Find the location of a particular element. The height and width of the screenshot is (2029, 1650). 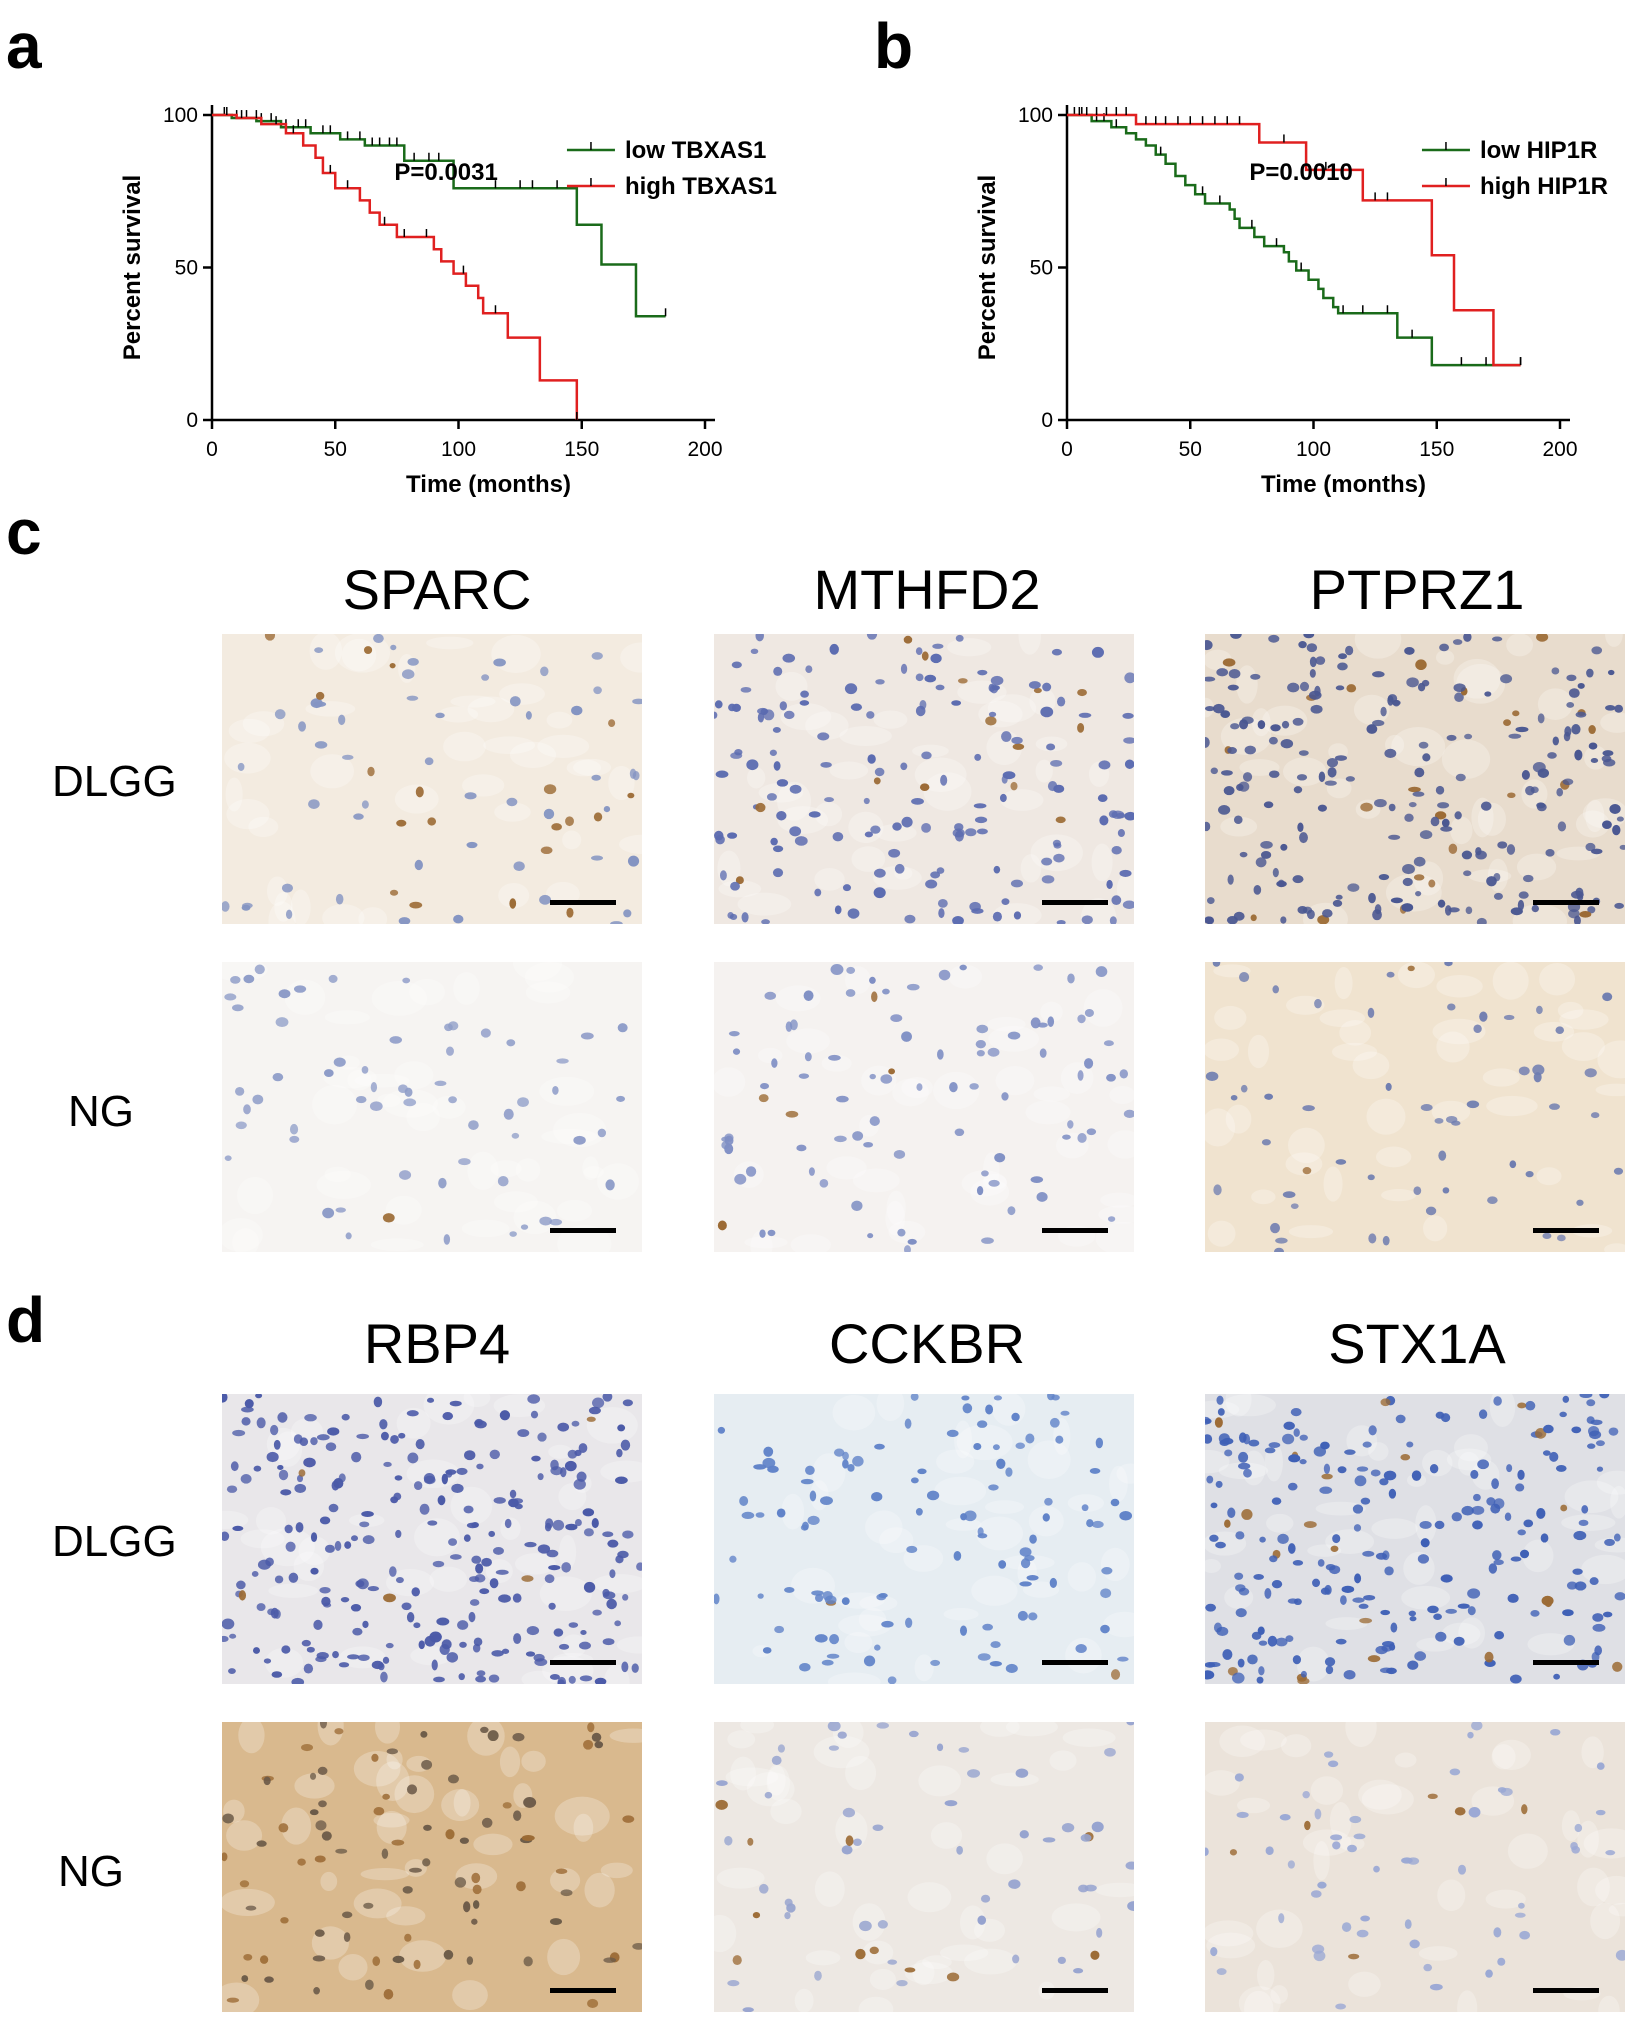

scale-bar is located at coordinates (583, 1990).